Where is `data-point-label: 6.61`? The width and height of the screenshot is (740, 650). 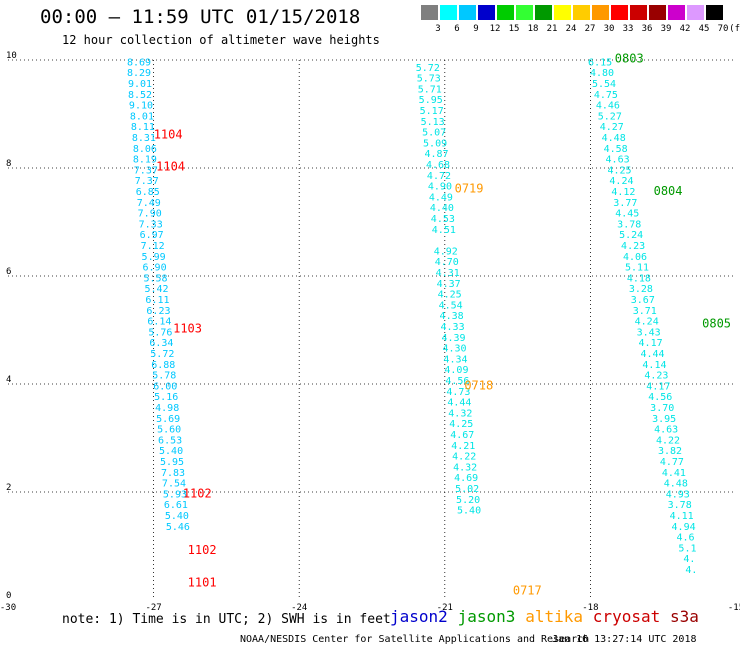
data-point-label: 6.61 is located at coordinates (176, 505).